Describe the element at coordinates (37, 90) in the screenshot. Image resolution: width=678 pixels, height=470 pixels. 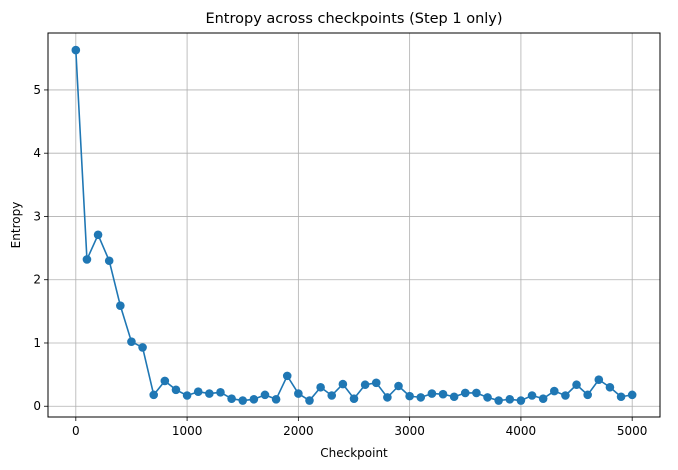
I see `y-tick-label: 5` at that location.